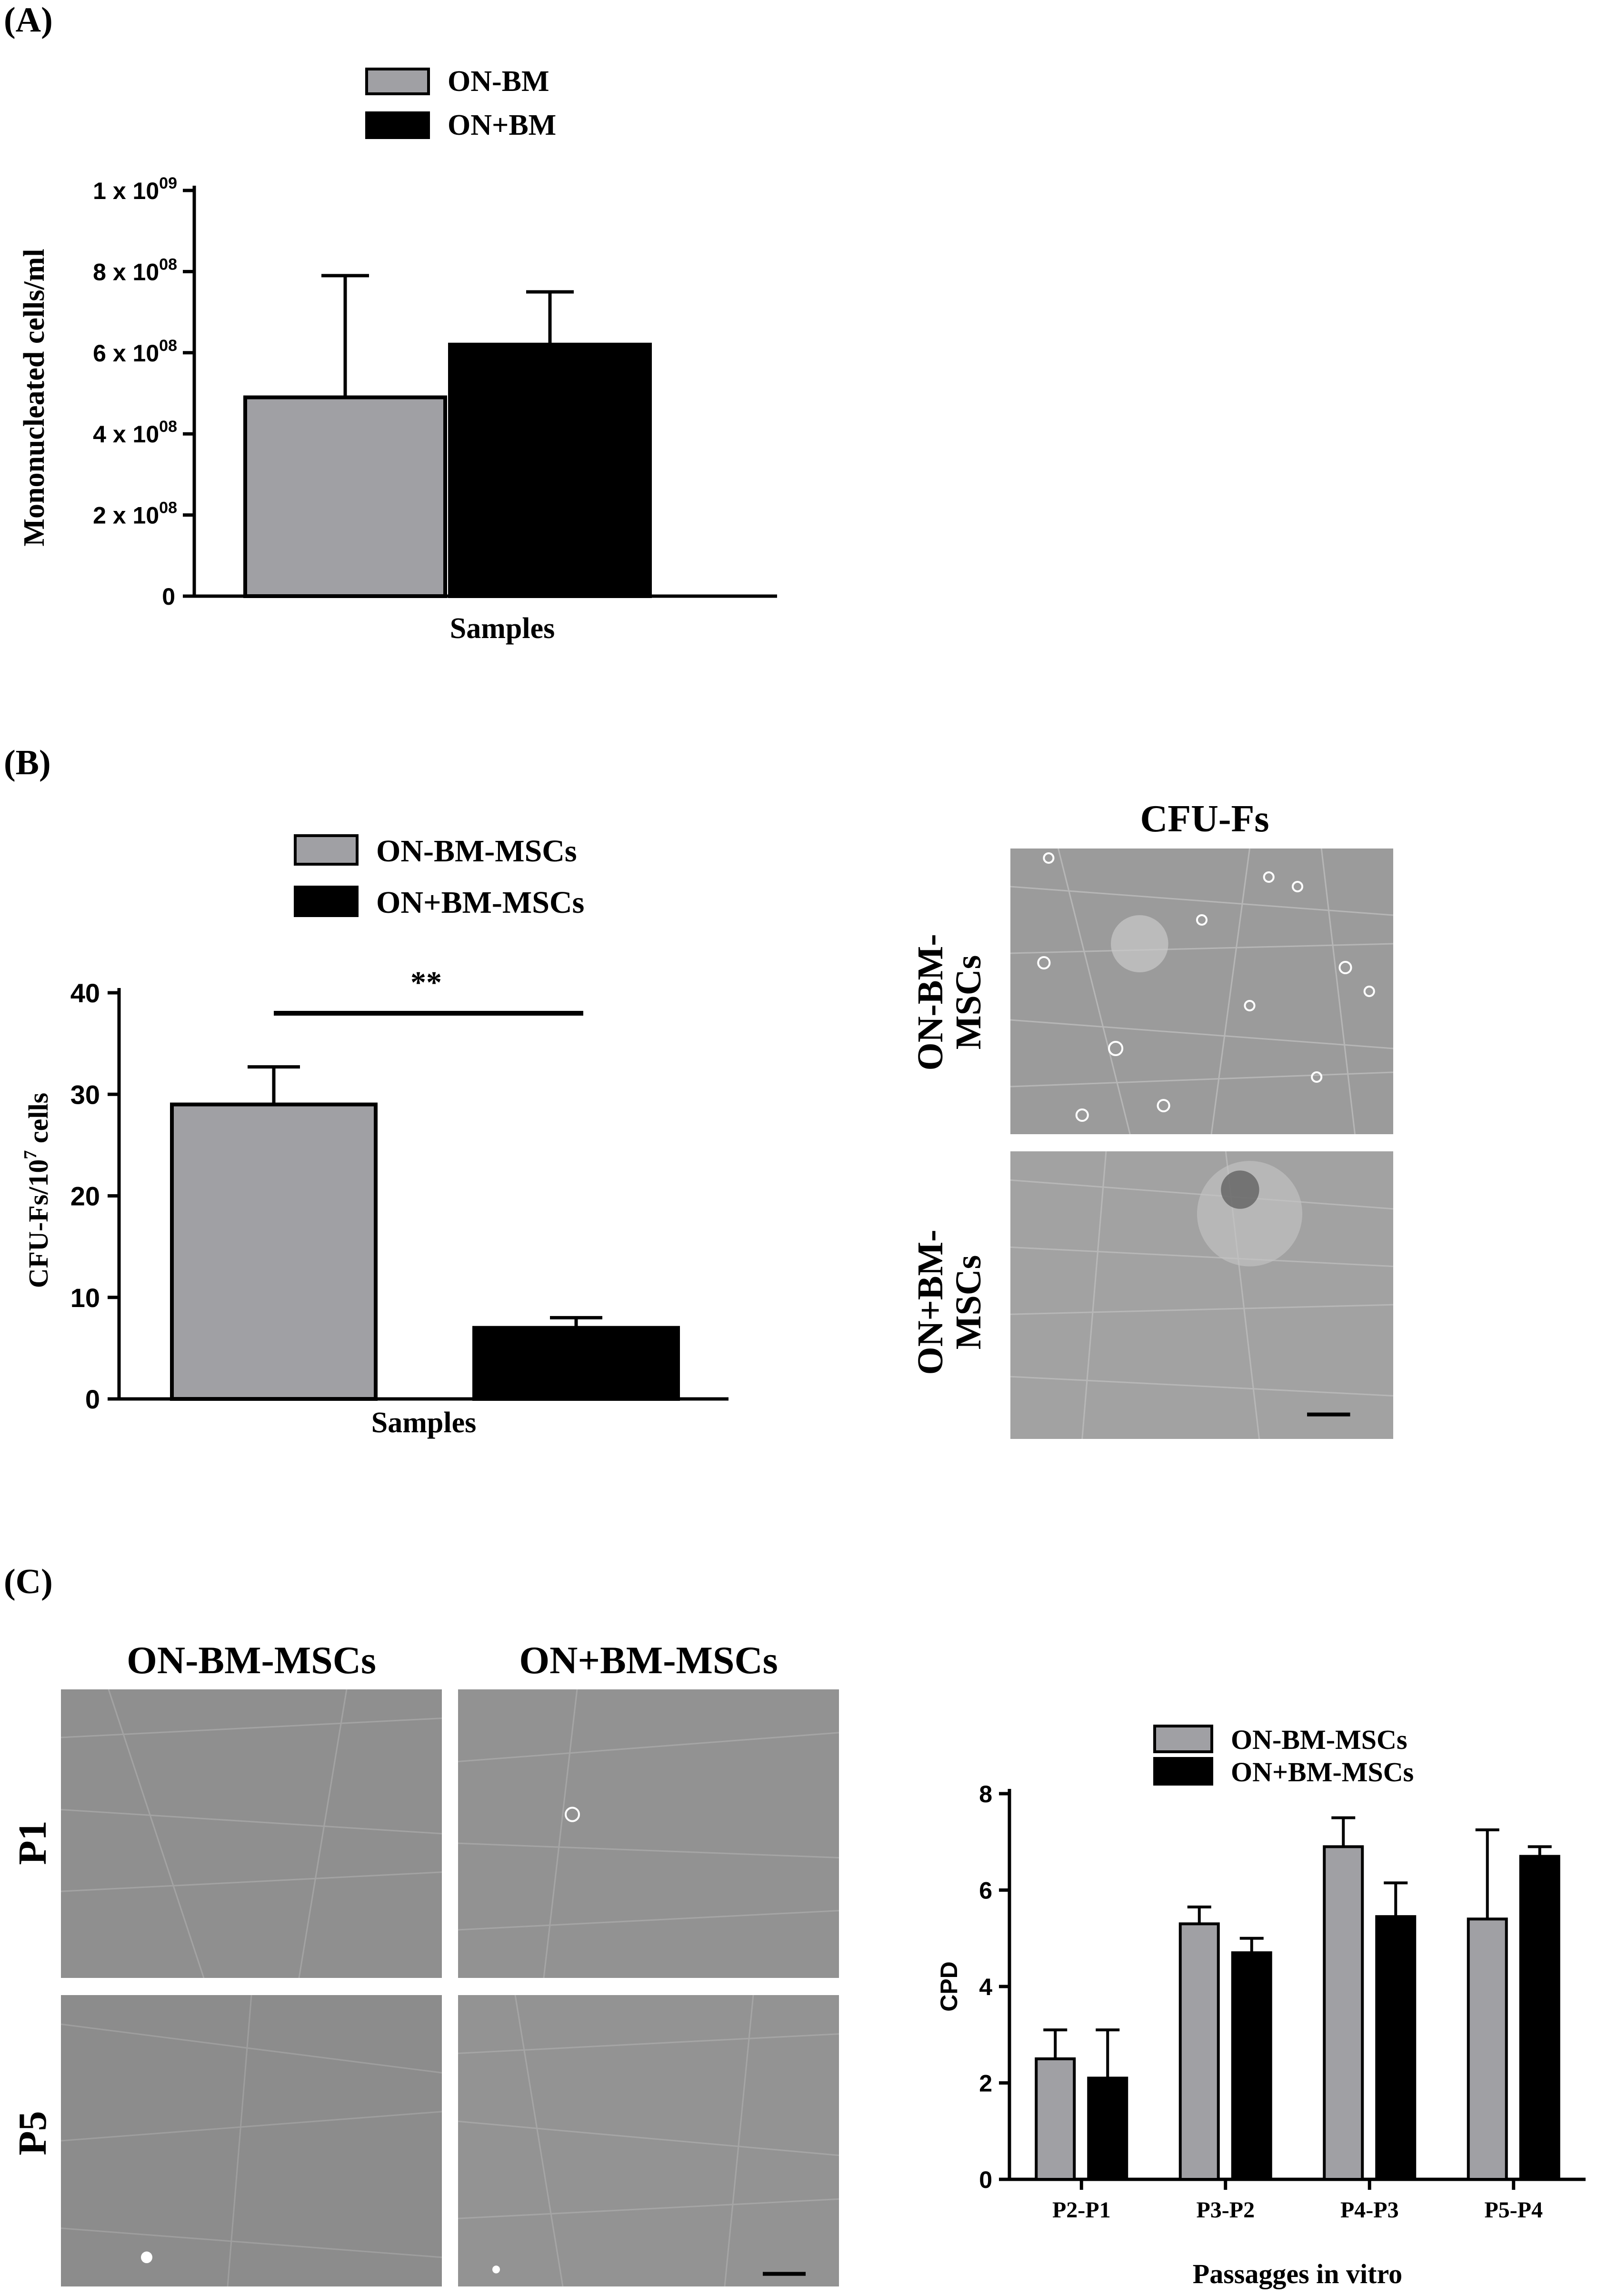  Describe the element at coordinates (1513, 2210) in the screenshot. I see `x-tick-label-3: P5-P4` at that location.